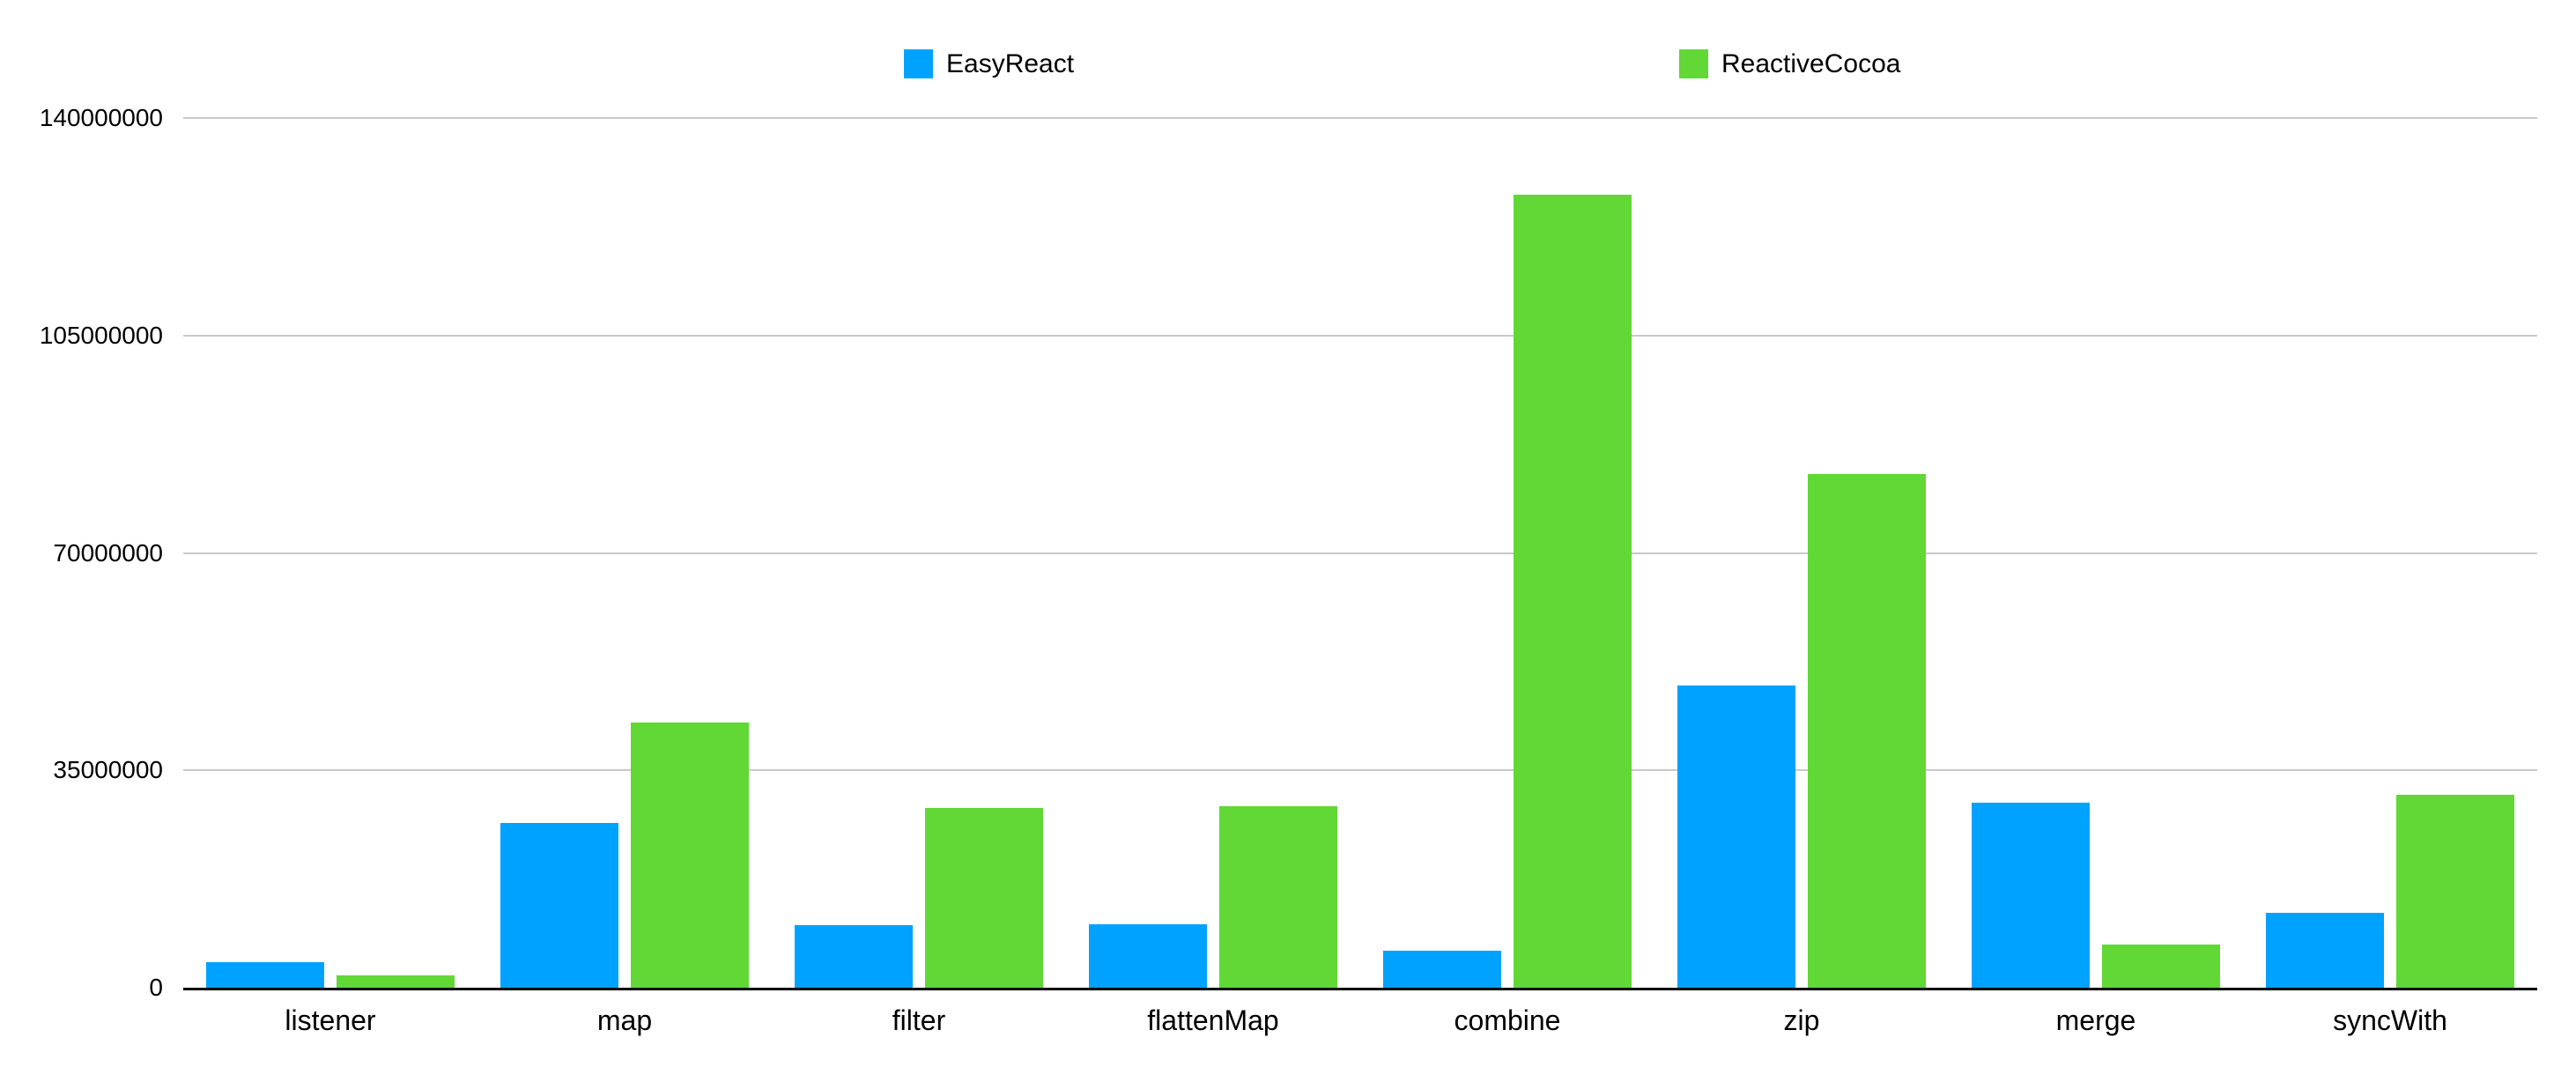  I want to click on bar-easyreact-zip, so click(1736, 837).